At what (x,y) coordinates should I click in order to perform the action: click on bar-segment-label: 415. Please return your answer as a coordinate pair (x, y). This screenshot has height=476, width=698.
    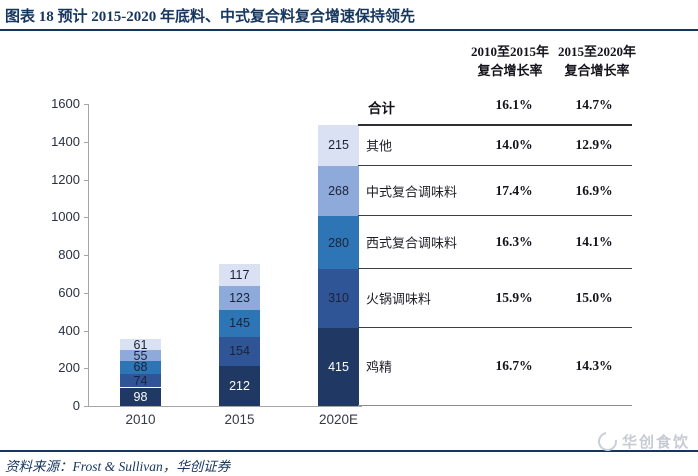
    Looking at the image, I should click on (338, 366).